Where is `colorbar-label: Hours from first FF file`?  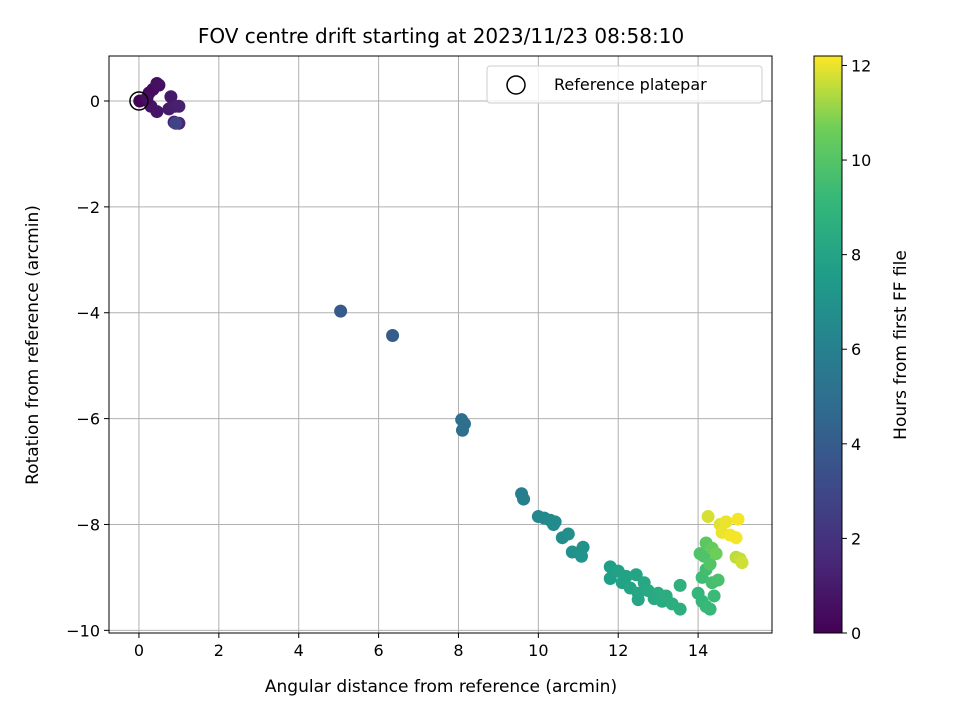 colorbar-label: Hours from first FF file is located at coordinates (901, 345).